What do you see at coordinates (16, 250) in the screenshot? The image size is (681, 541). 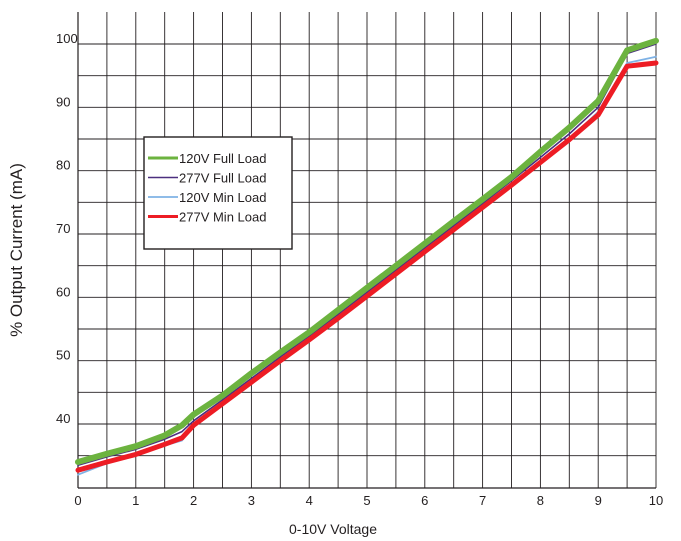 I see `y-axis-title: % Output Current (mA)` at bounding box center [16, 250].